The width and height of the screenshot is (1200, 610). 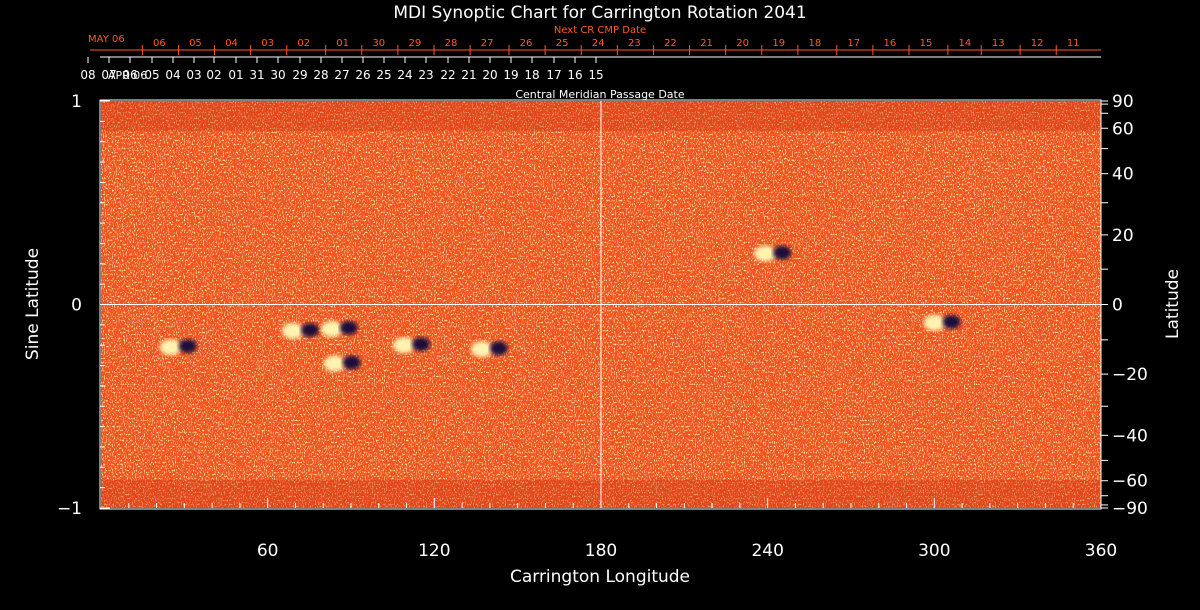 I want to click on cmp-date-label: 01, so click(x=235, y=75).